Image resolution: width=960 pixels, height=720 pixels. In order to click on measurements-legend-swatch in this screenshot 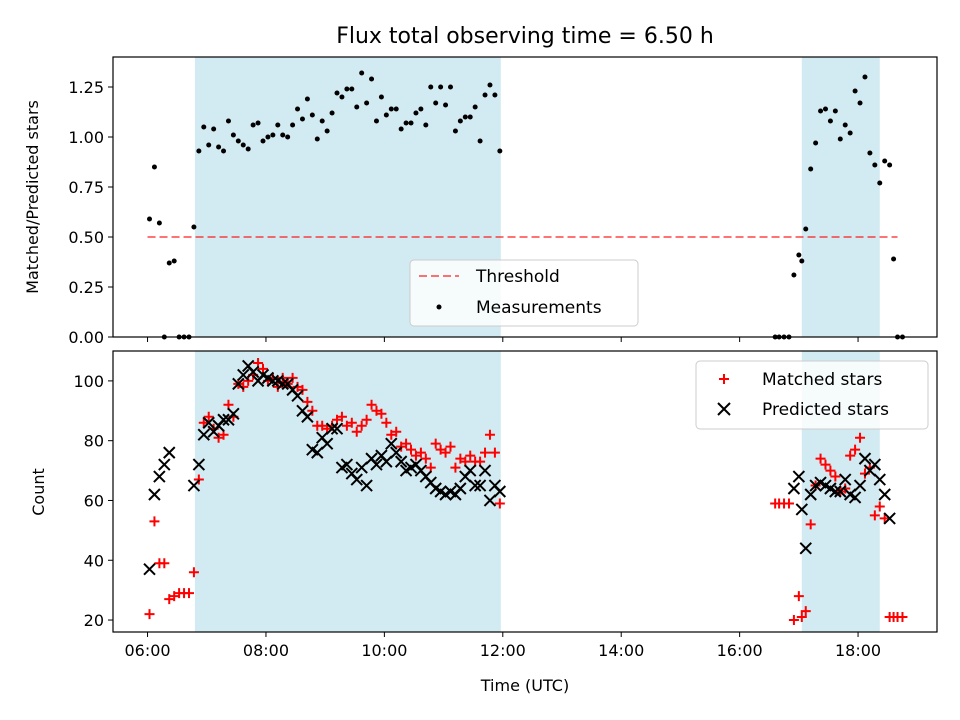, I will do `click(439, 307)`.